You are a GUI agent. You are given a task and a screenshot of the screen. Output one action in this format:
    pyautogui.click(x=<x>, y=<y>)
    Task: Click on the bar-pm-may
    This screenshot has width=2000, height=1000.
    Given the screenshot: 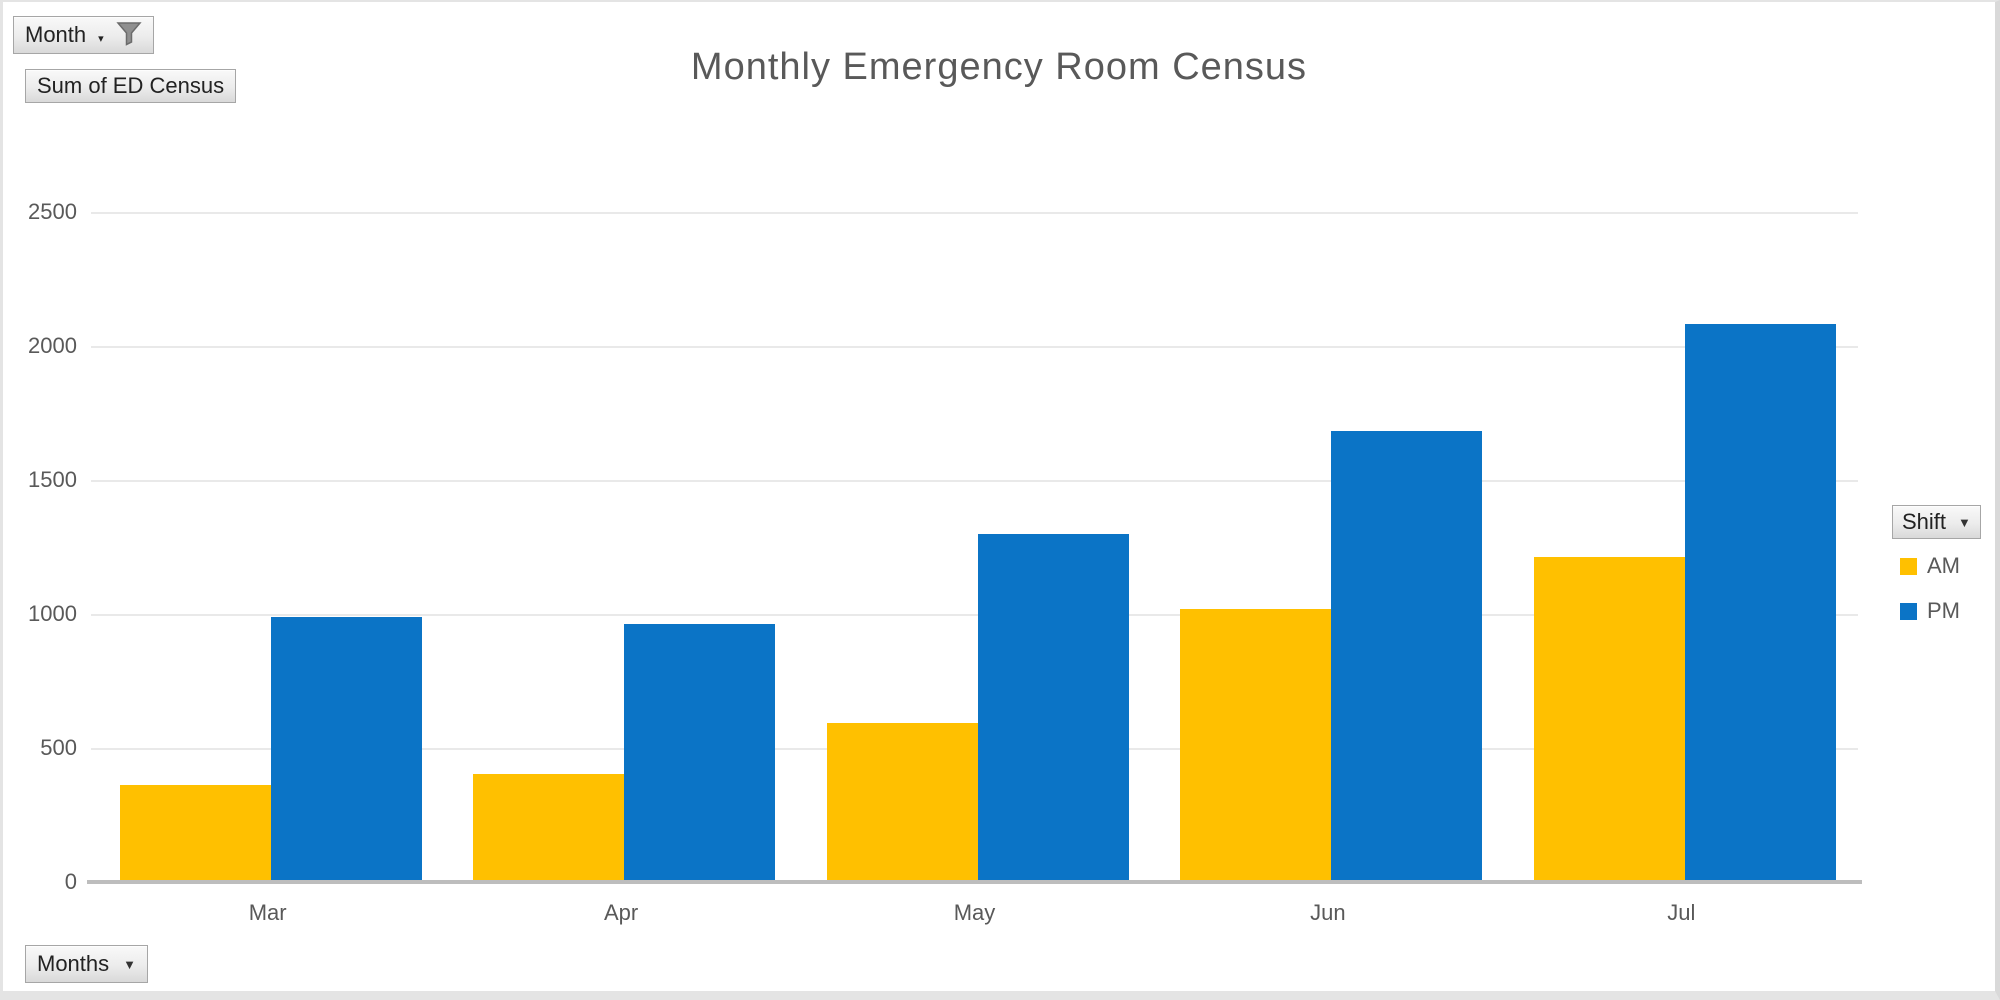 What is the action you would take?
    pyautogui.click(x=1053, y=707)
    